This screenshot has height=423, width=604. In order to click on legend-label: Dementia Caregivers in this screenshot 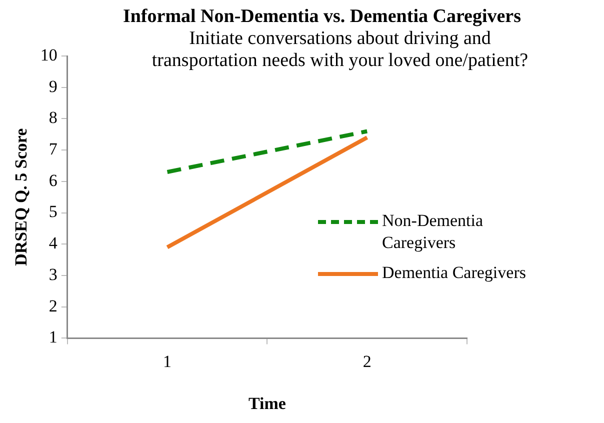, I will do `click(454, 273)`.